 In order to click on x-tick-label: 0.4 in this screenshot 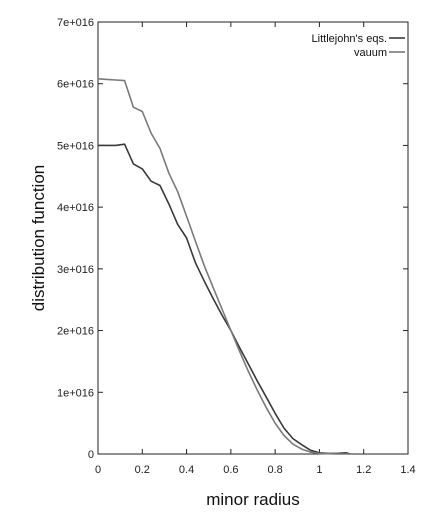, I will do `click(186, 470)`.